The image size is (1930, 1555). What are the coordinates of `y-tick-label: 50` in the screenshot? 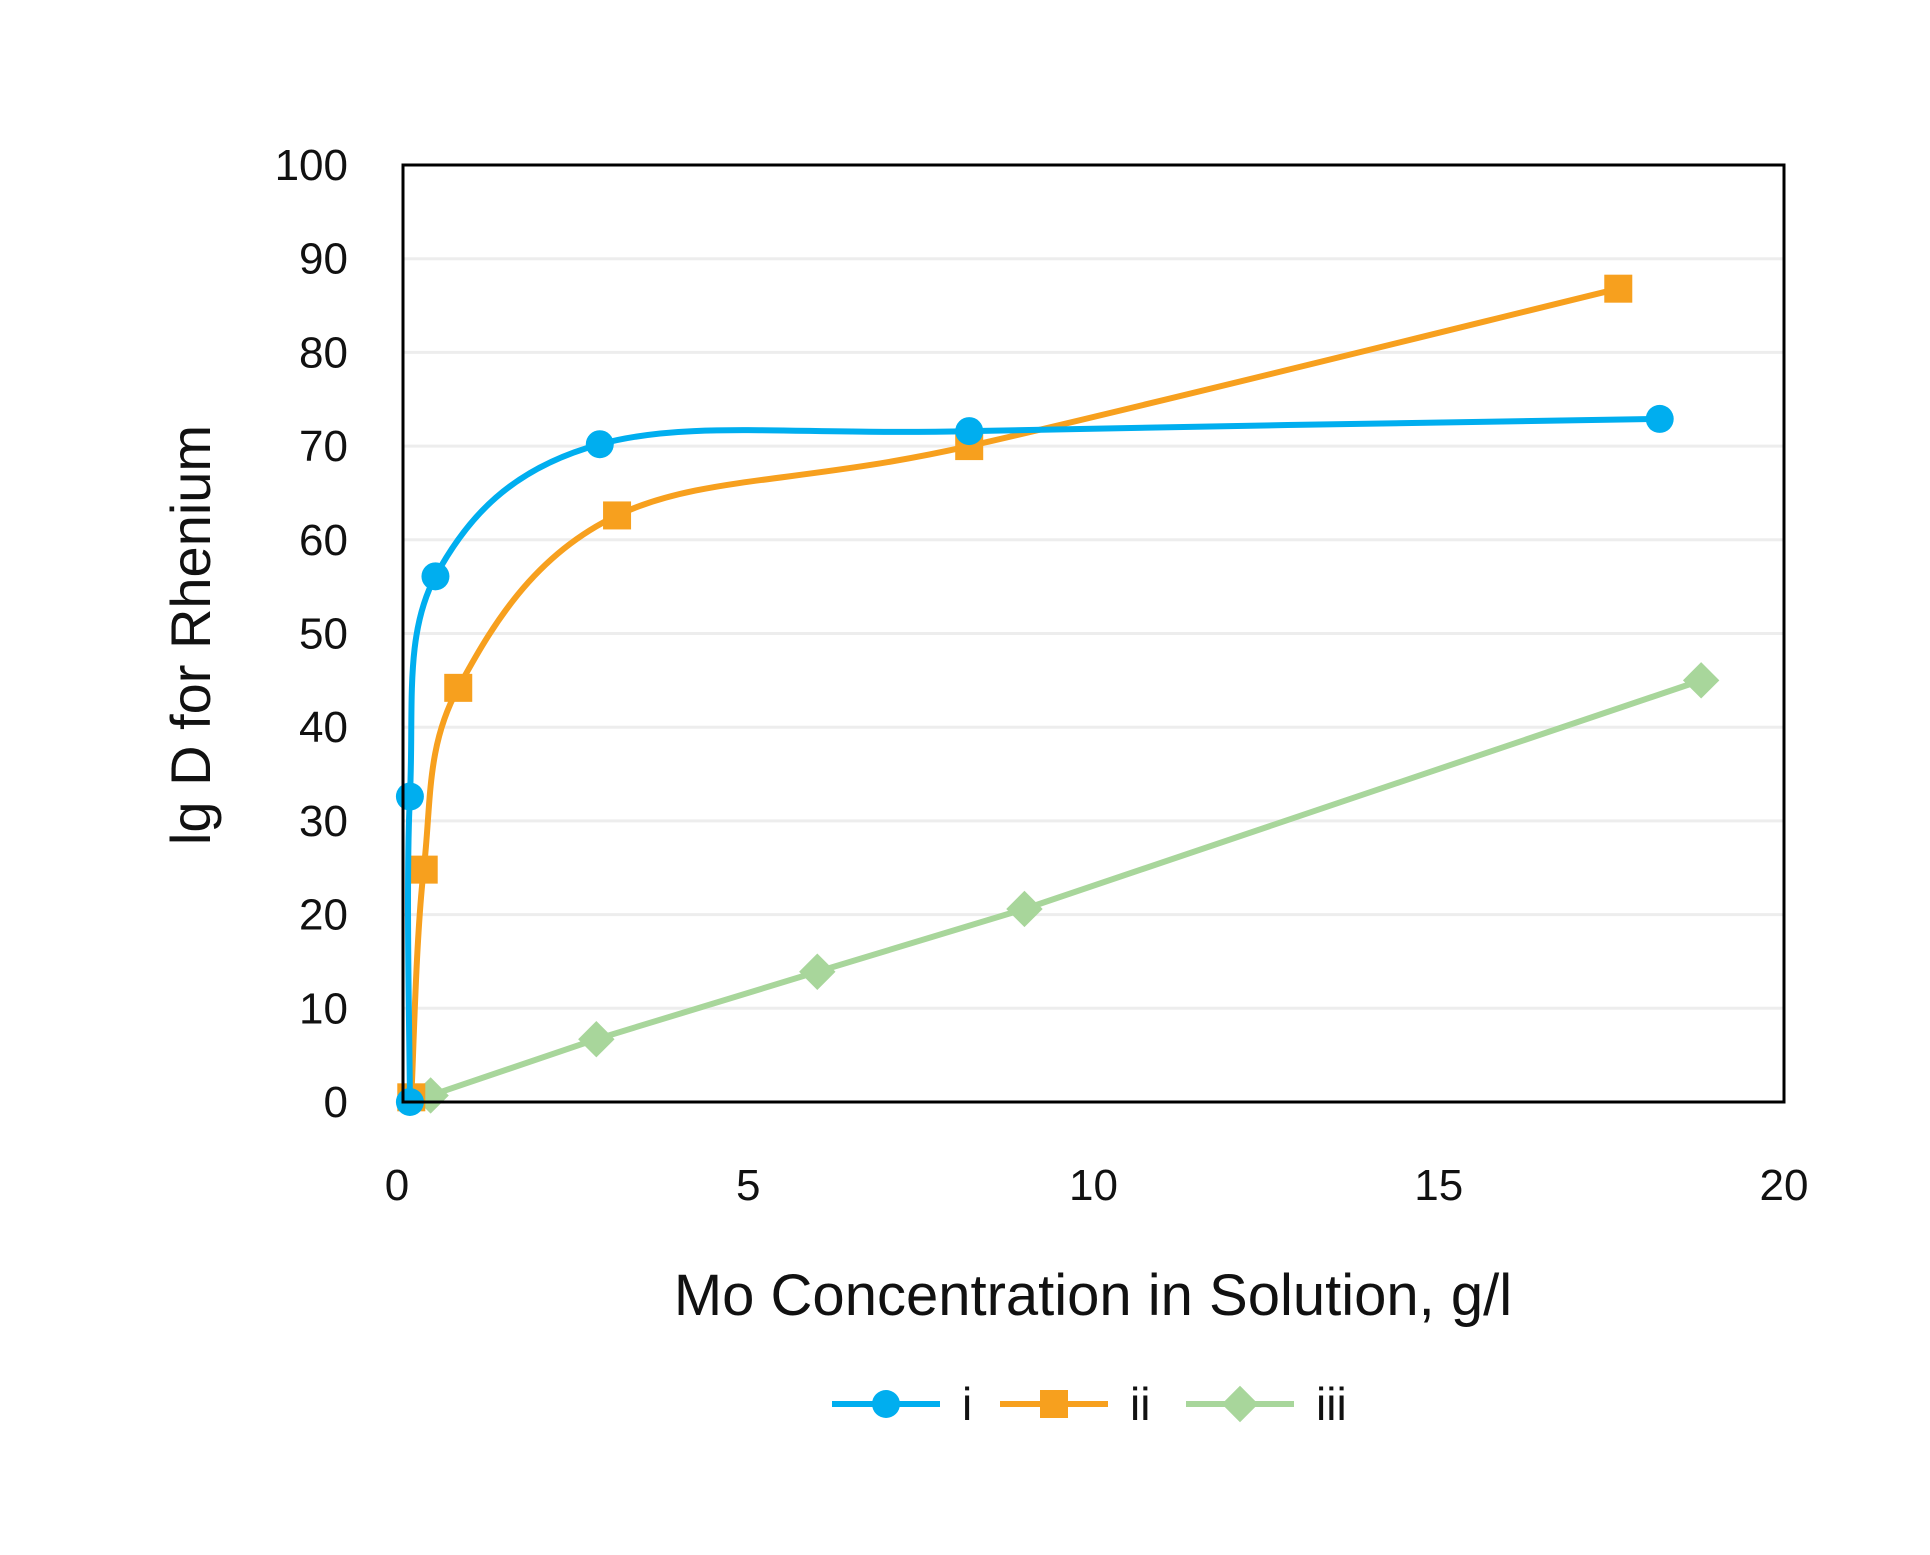 It's located at (323, 634).